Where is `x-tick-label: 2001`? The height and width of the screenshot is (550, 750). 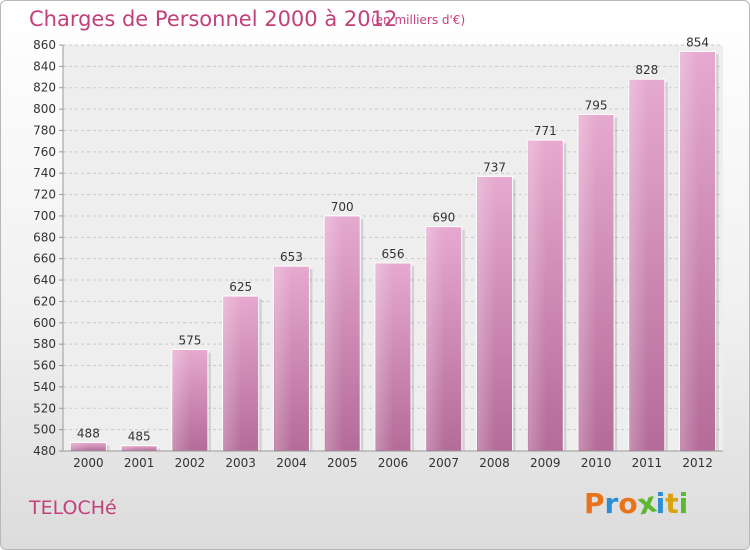
x-tick-label: 2001 is located at coordinates (139, 463).